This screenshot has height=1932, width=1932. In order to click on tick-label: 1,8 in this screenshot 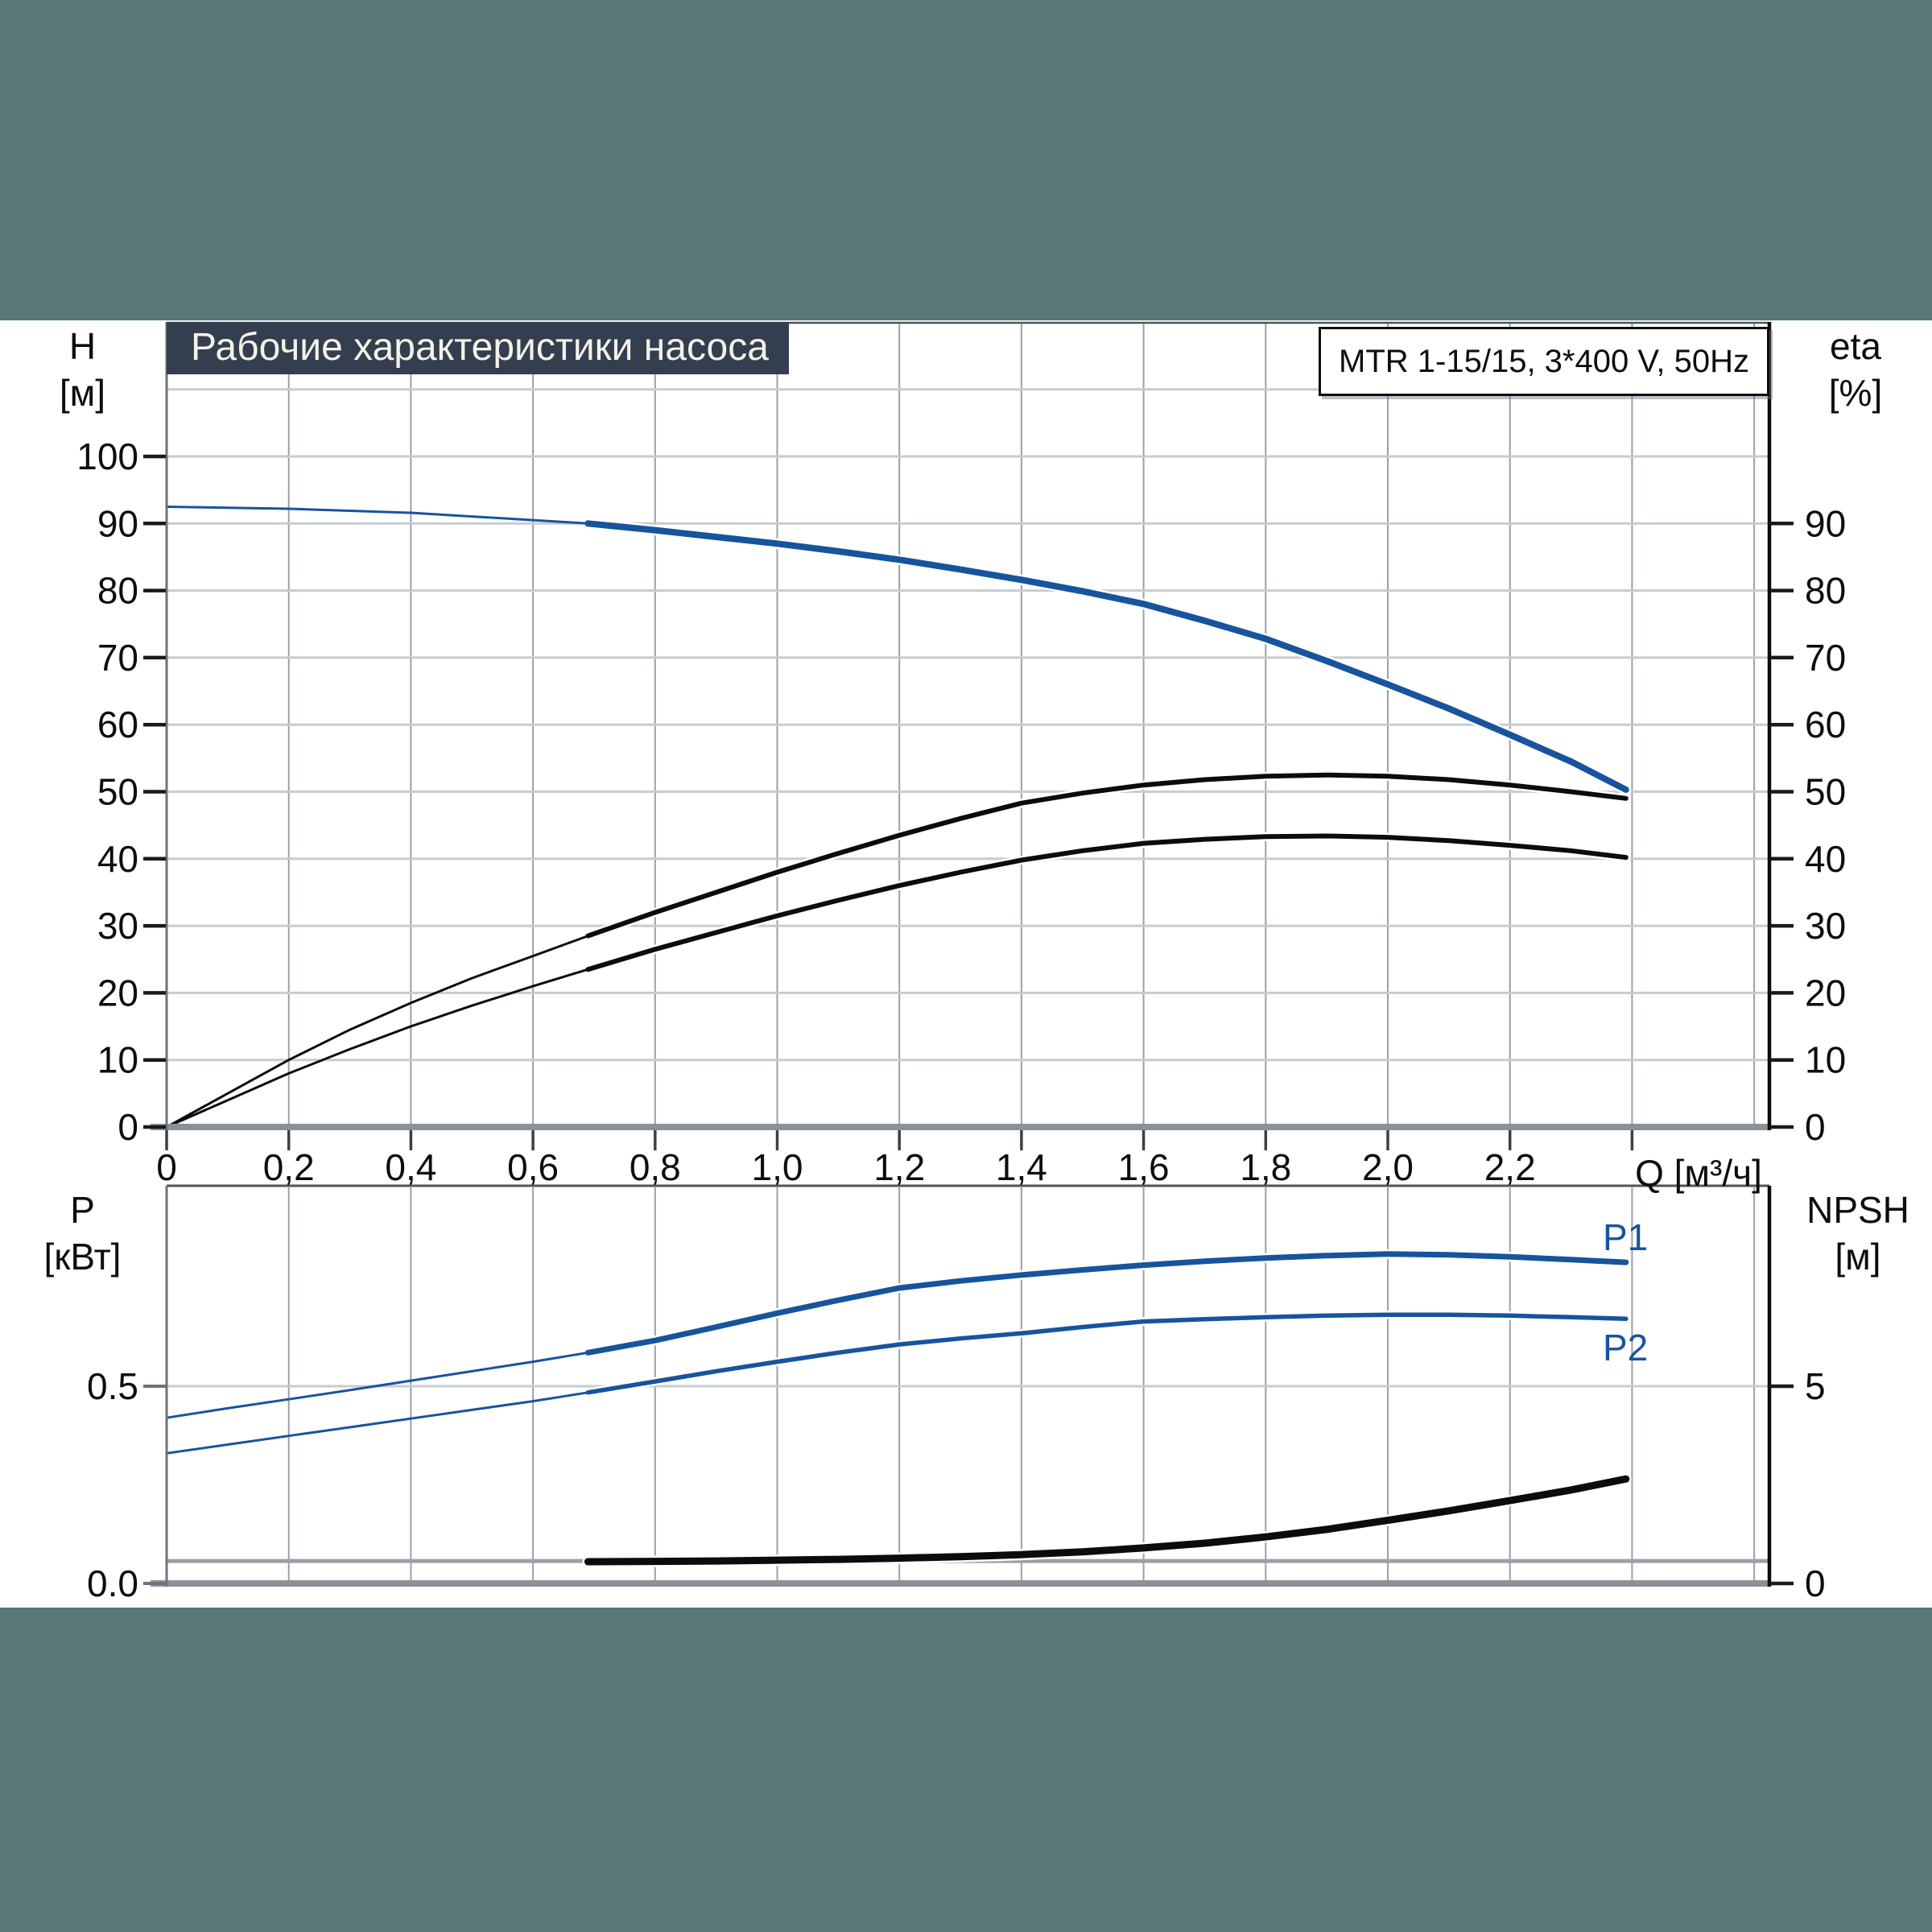, I will do `click(1265, 1167)`.